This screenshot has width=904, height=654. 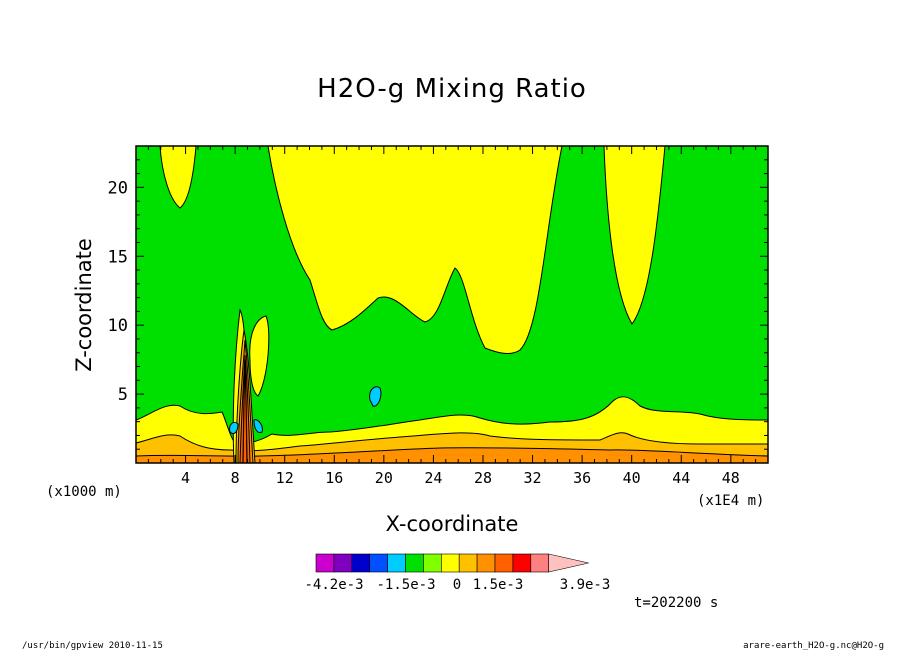 What do you see at coordinates (118, 188) in the screenshot?
I see `y-tick-label-3: 20` at bounding box center [118, 188].